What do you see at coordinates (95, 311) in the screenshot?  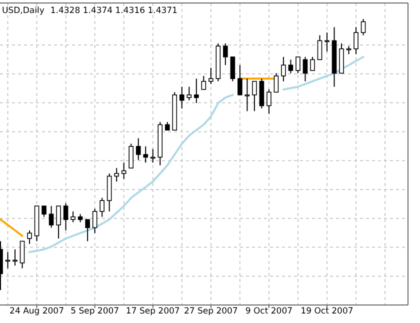 I see `x-tick-label: 5 Sep 2007` at bounding box center [95, 311].